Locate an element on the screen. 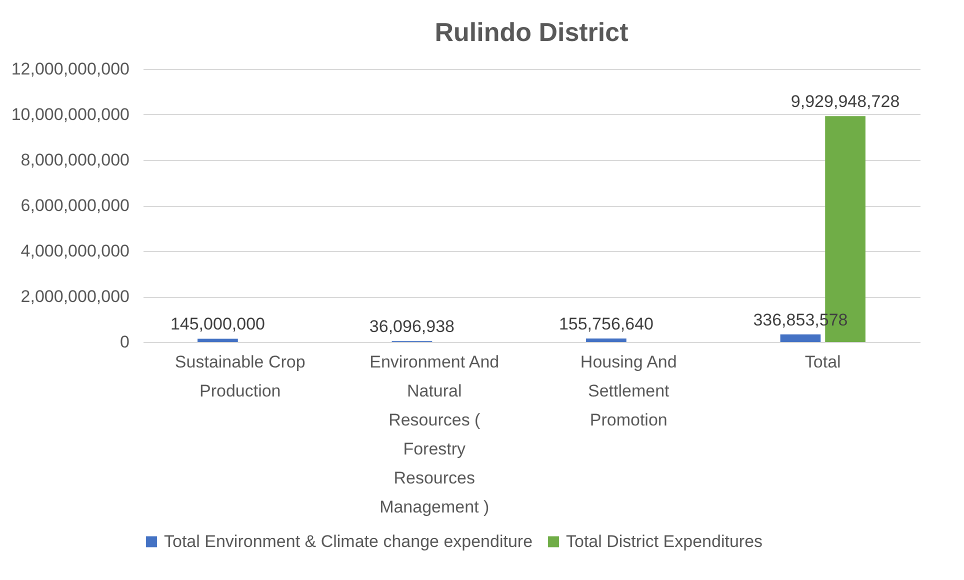  y-tick-label: 4,000,000,000 is located at coordinates (75, 251).